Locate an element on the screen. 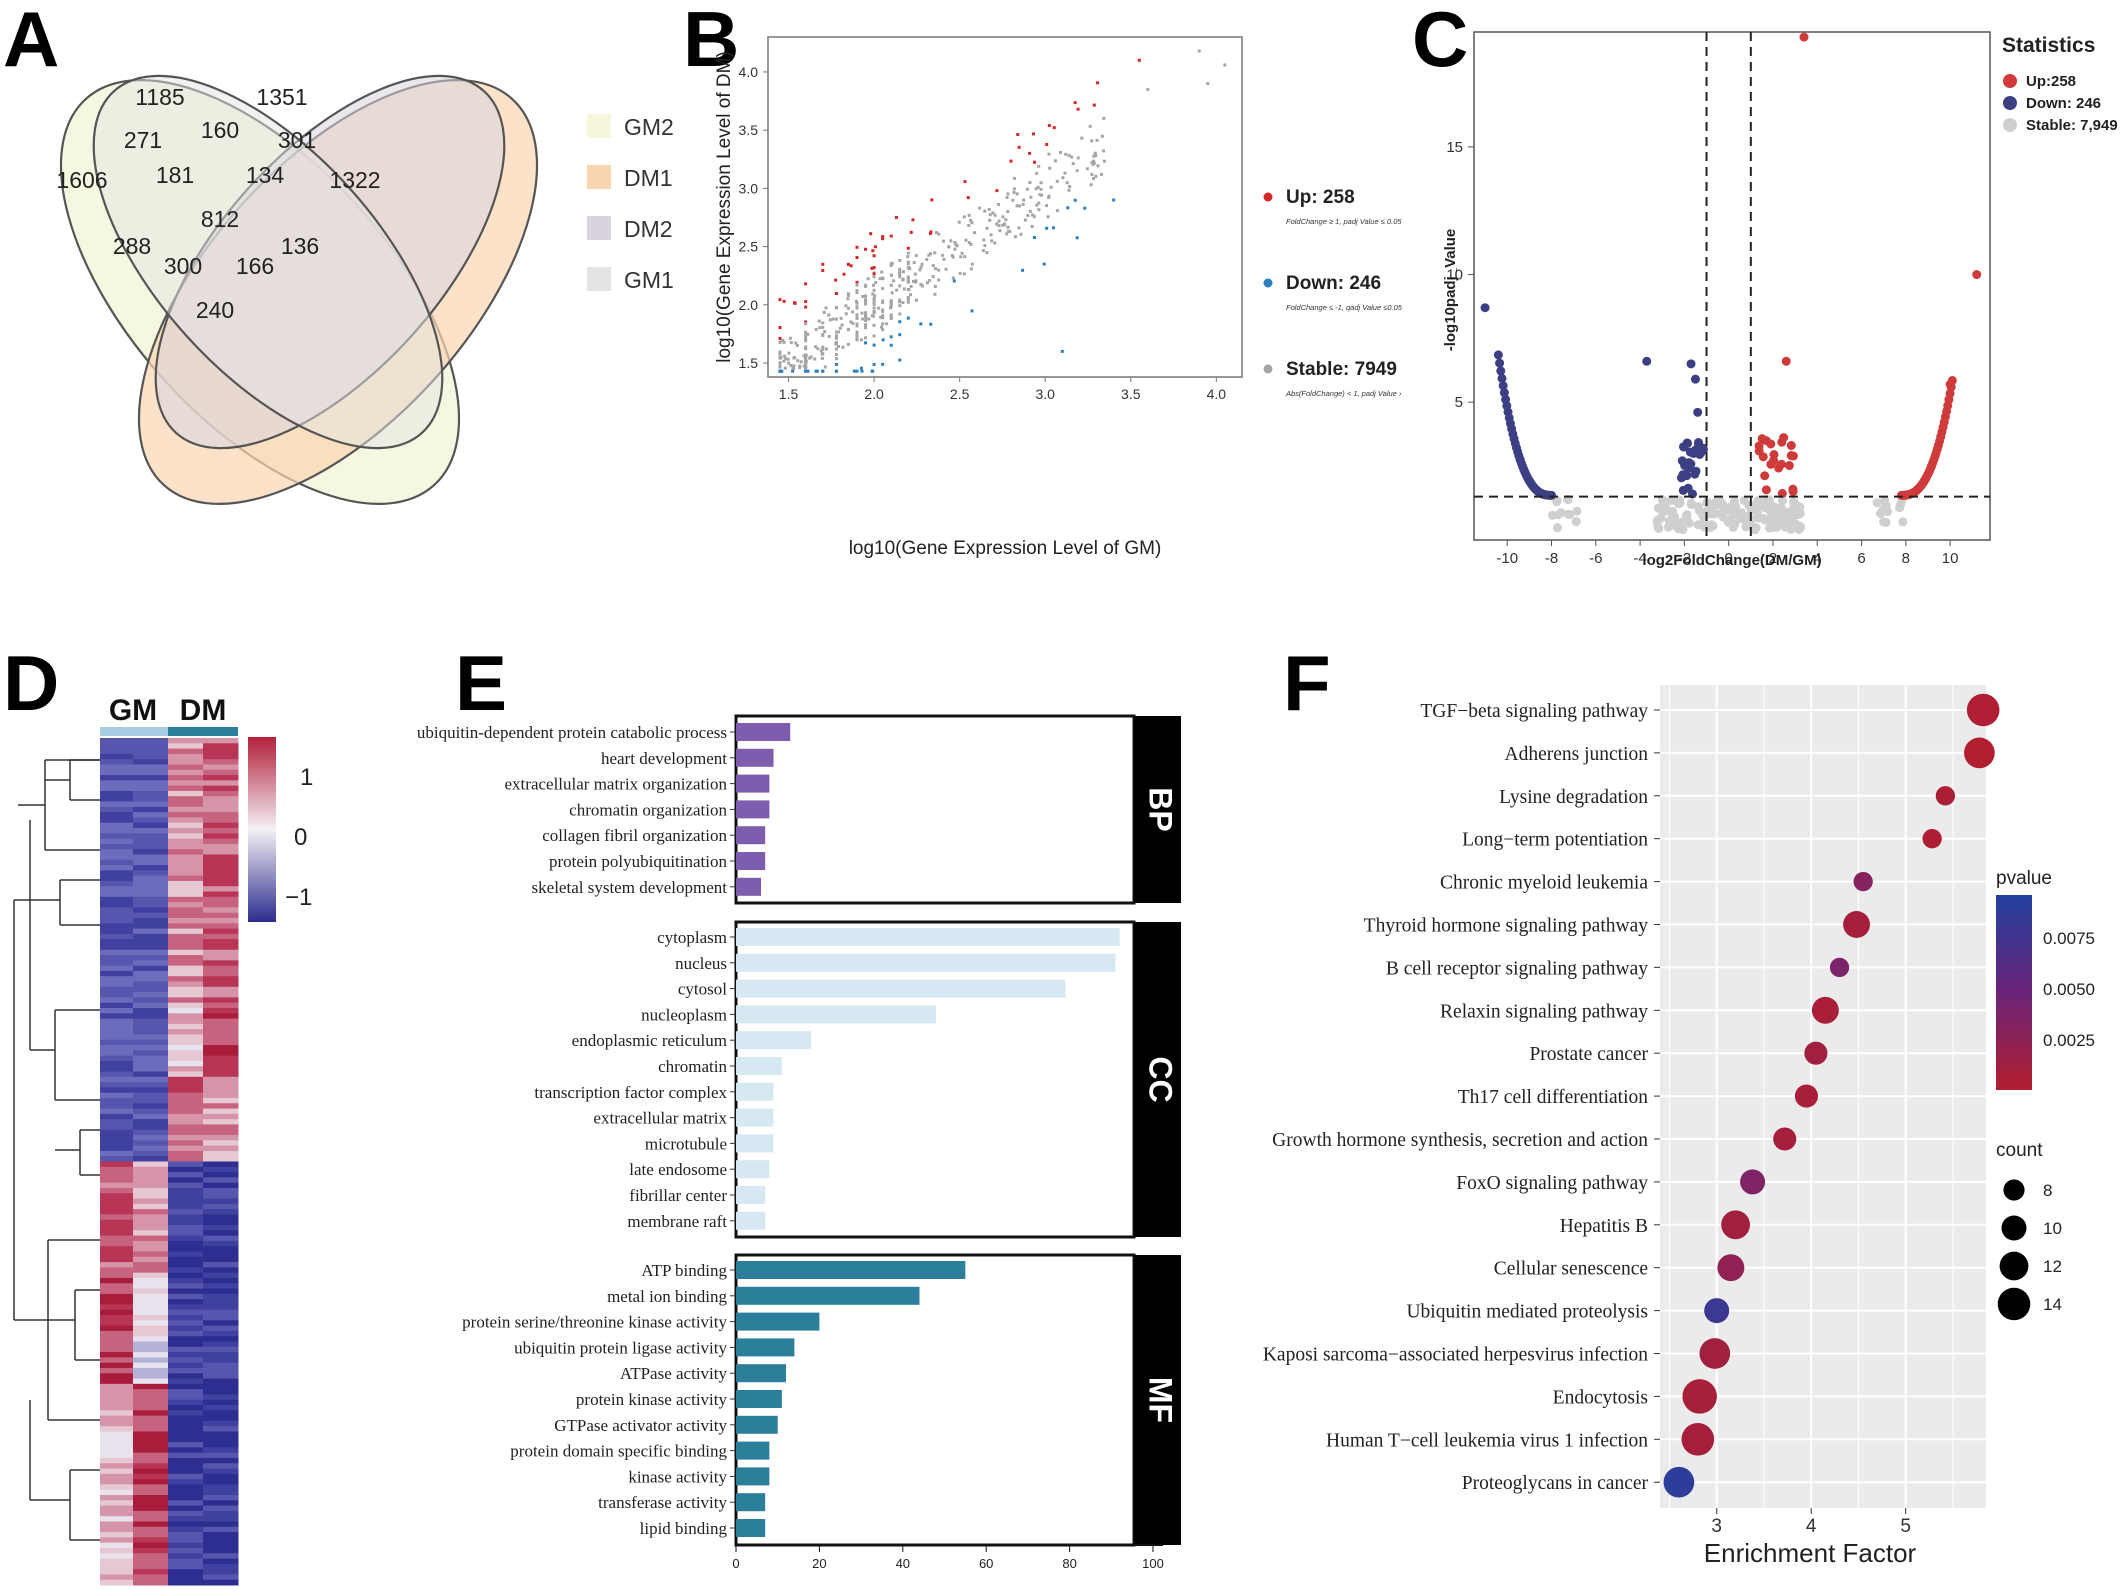  c-ytick-label: 10 is located at coordinates (1454, 275).